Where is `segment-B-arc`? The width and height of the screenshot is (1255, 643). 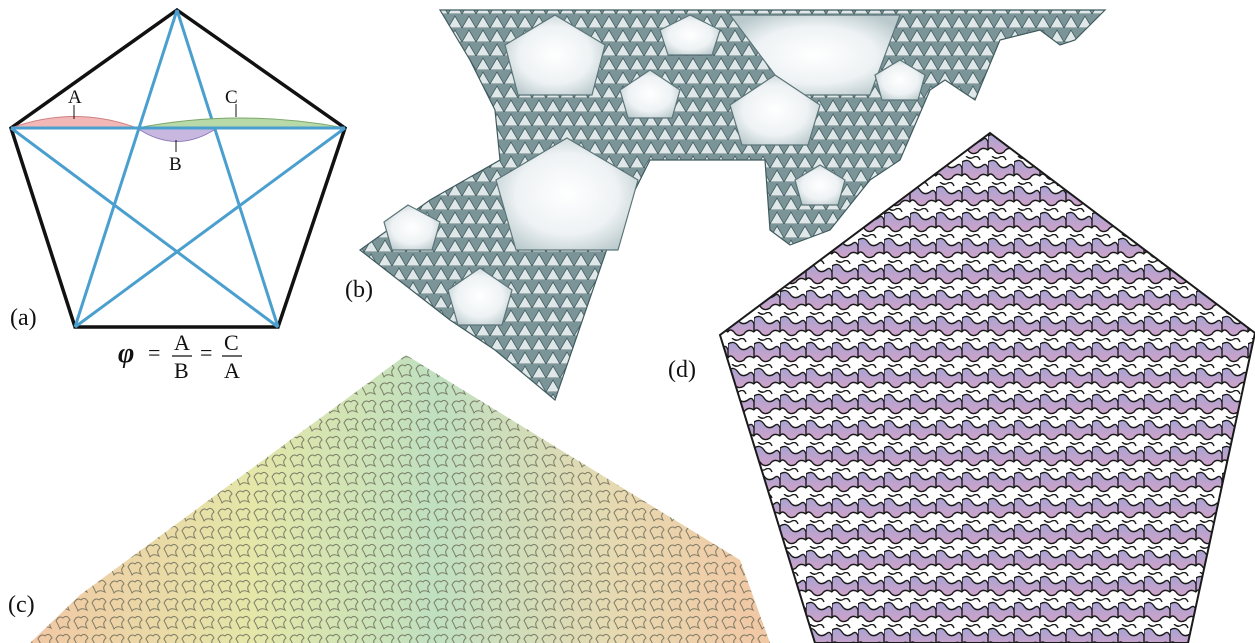
segment-B-arc is located at coordinates (177, 134).